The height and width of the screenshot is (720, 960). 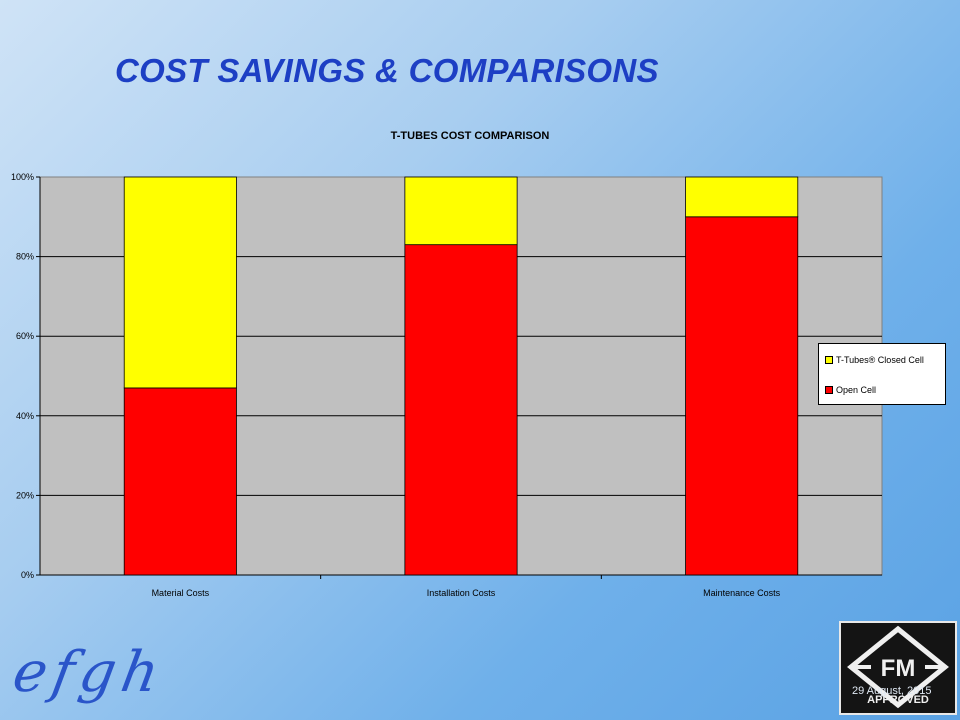 What do you see at coordinates (882, 374) in the screenshot?
I see `chart-legend: T-Tubes® Closed Cell Open Cell` at bounding box center [882, 374].